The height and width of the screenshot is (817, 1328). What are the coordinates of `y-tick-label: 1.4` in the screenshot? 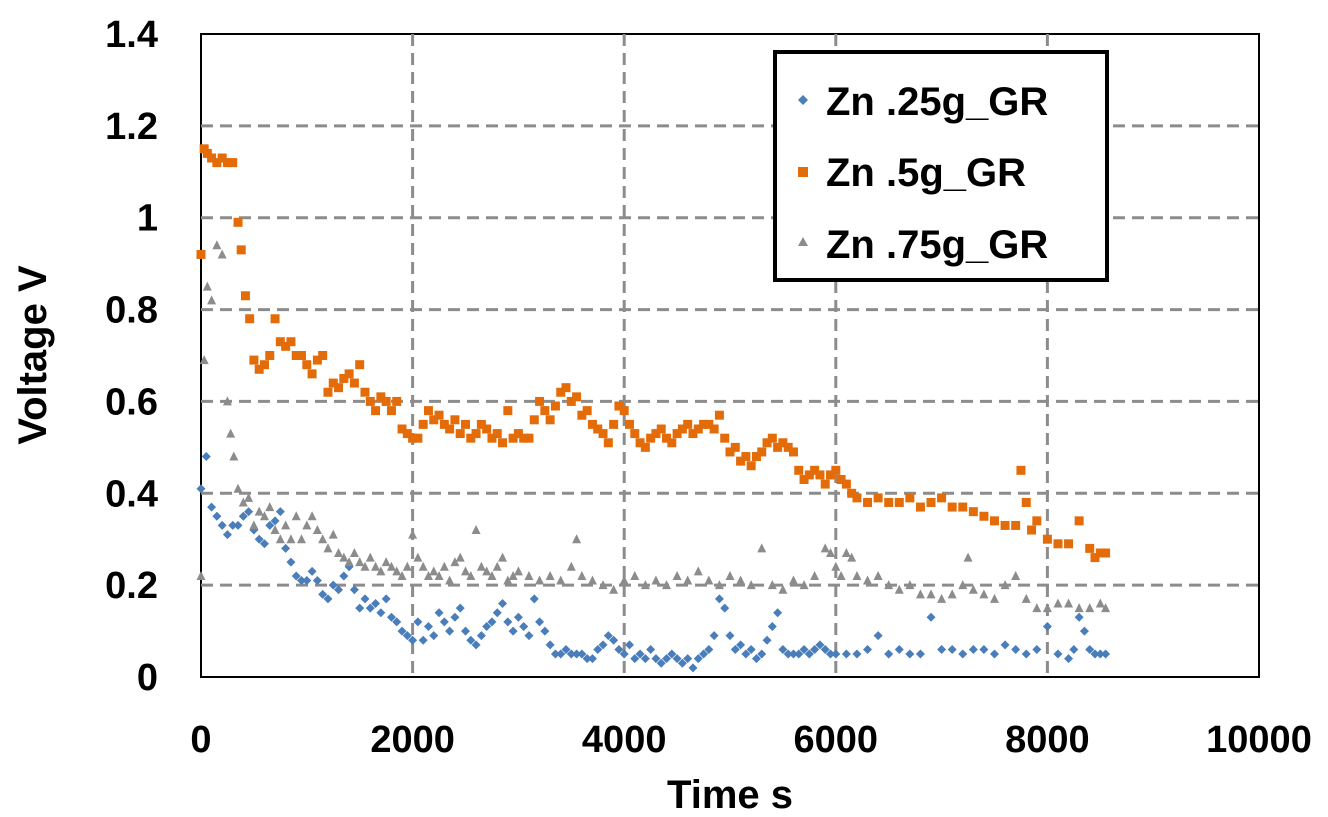 It's located at (131, 35).